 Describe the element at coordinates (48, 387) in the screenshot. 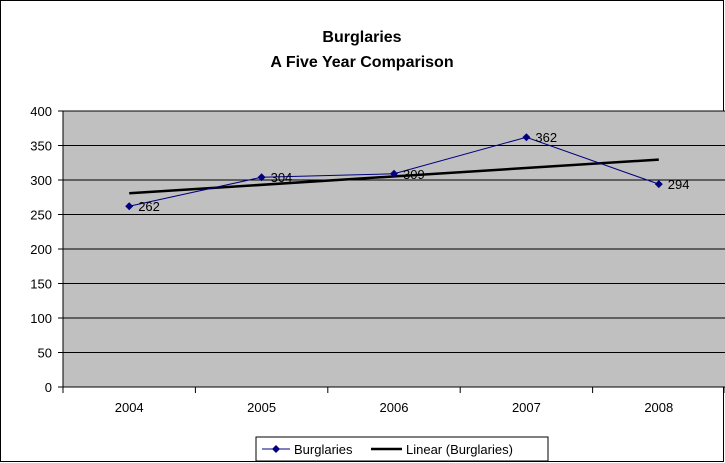

I see `y-tick-label: 0` at that location.